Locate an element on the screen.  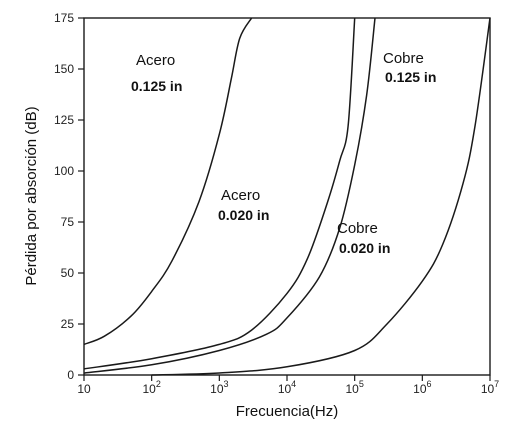
y-tick-label: 150 is located at coordinates (64, 69).